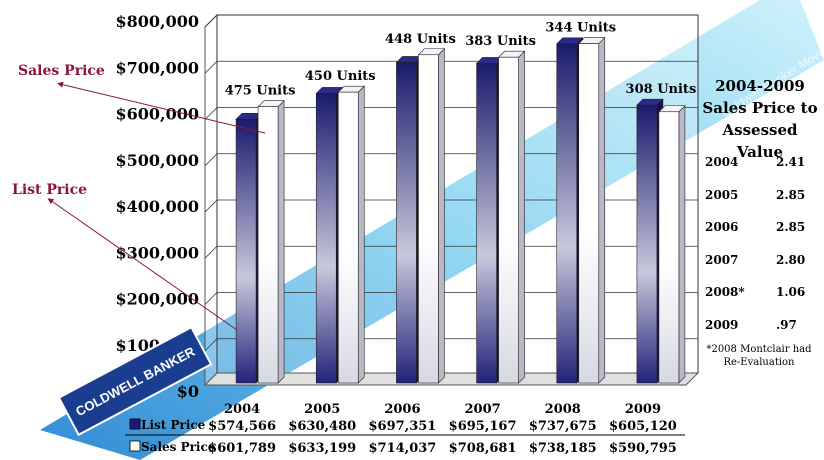 The image size is (824, 460). Describe the element at coordinates (643, 409) in the screenshot. I see `x-tick-label: 2009` at that location.